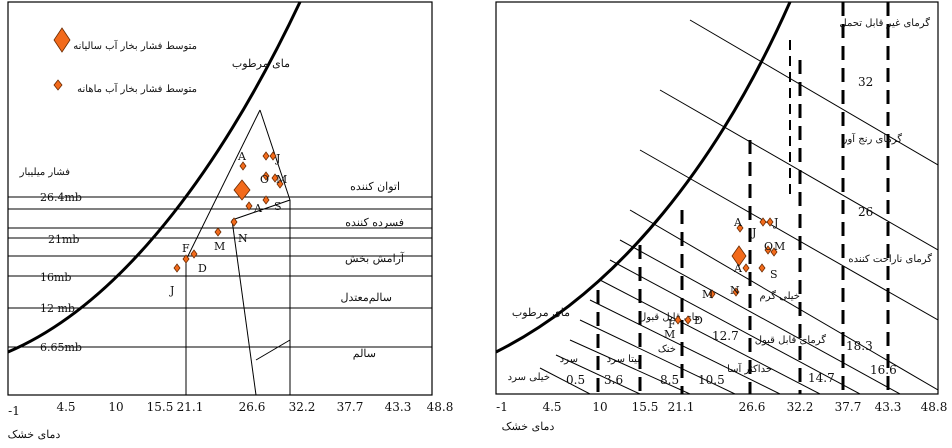 The height and width of the screenshot is (448, 952). I want to click on rv-3-6: 3.6, so click(613, 380).